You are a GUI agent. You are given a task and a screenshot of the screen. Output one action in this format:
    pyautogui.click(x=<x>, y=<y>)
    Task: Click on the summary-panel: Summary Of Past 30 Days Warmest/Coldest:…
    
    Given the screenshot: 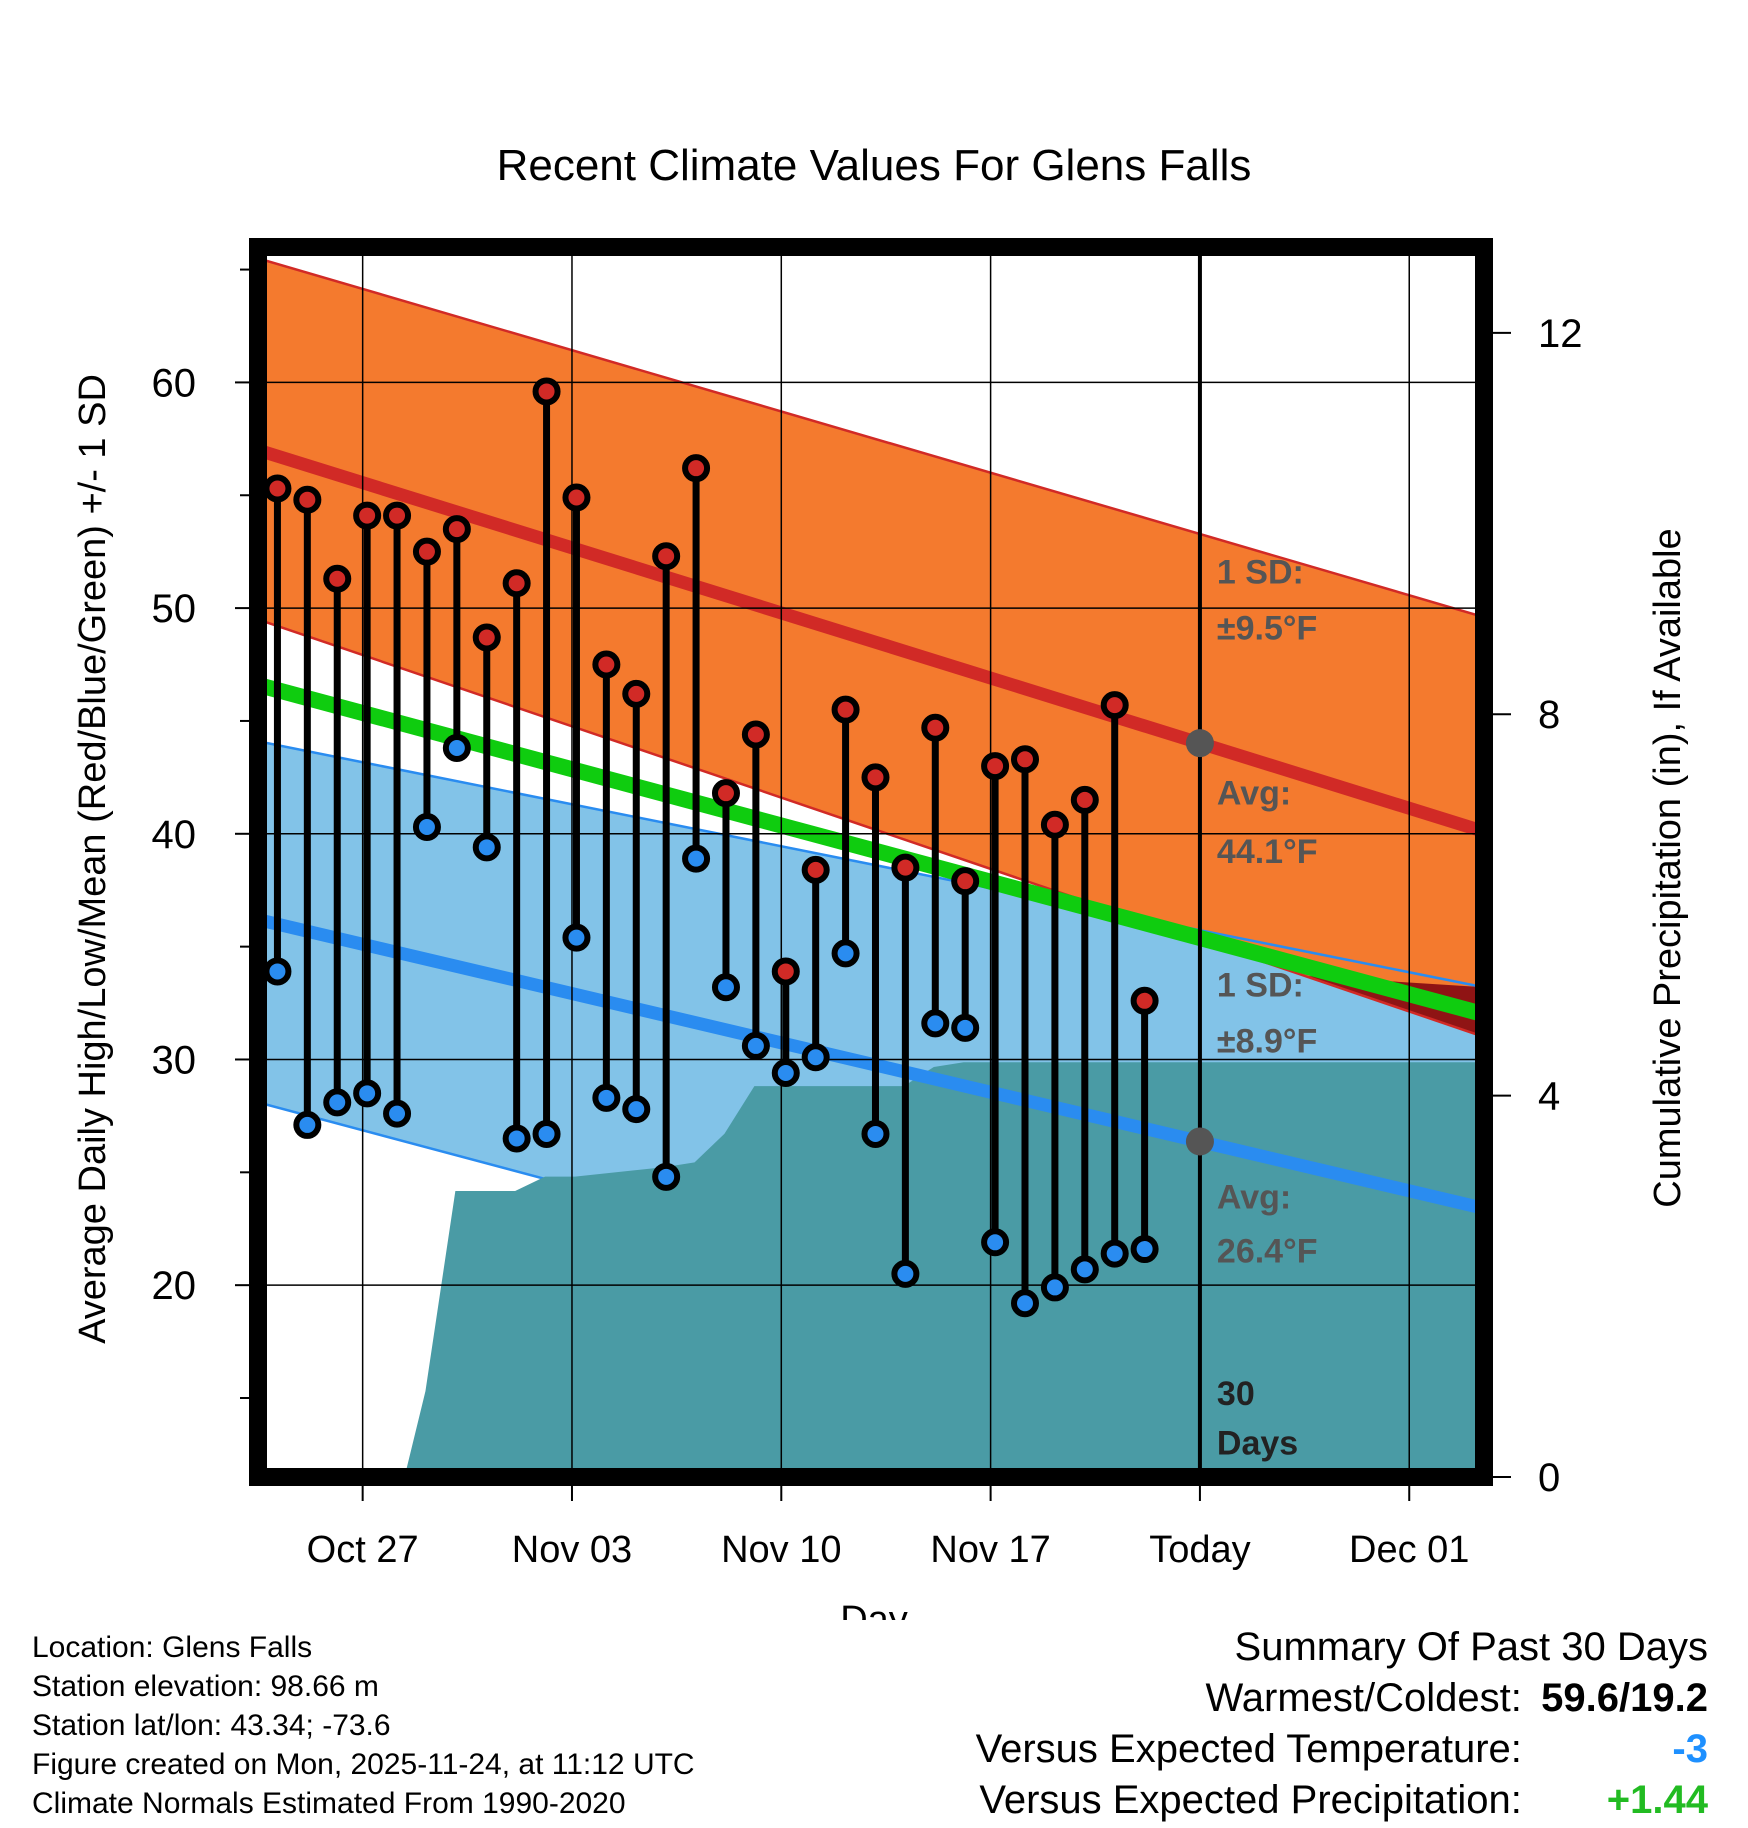 What is the action you would take?
    pyautogui.click(x=1342, y=1724)
    